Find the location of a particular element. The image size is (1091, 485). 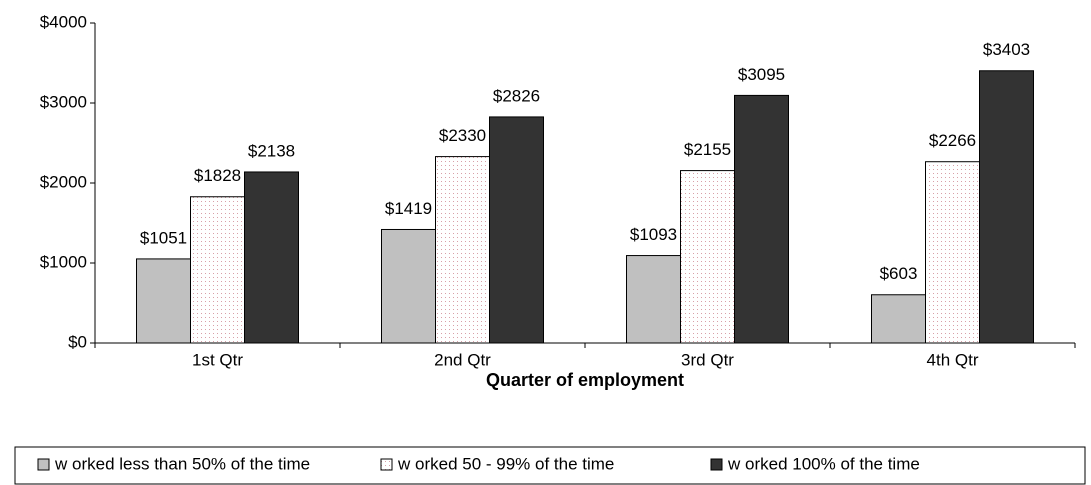

data-label: $2266 is located at coordinates (952, 140).